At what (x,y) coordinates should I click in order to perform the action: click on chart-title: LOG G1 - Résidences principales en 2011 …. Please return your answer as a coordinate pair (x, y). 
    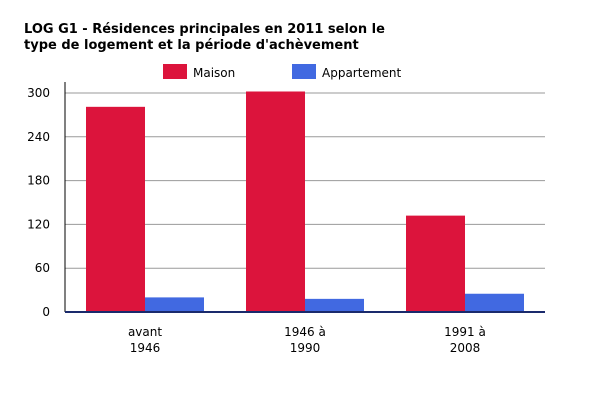
    Looking at the image, I should click on (234, 38).